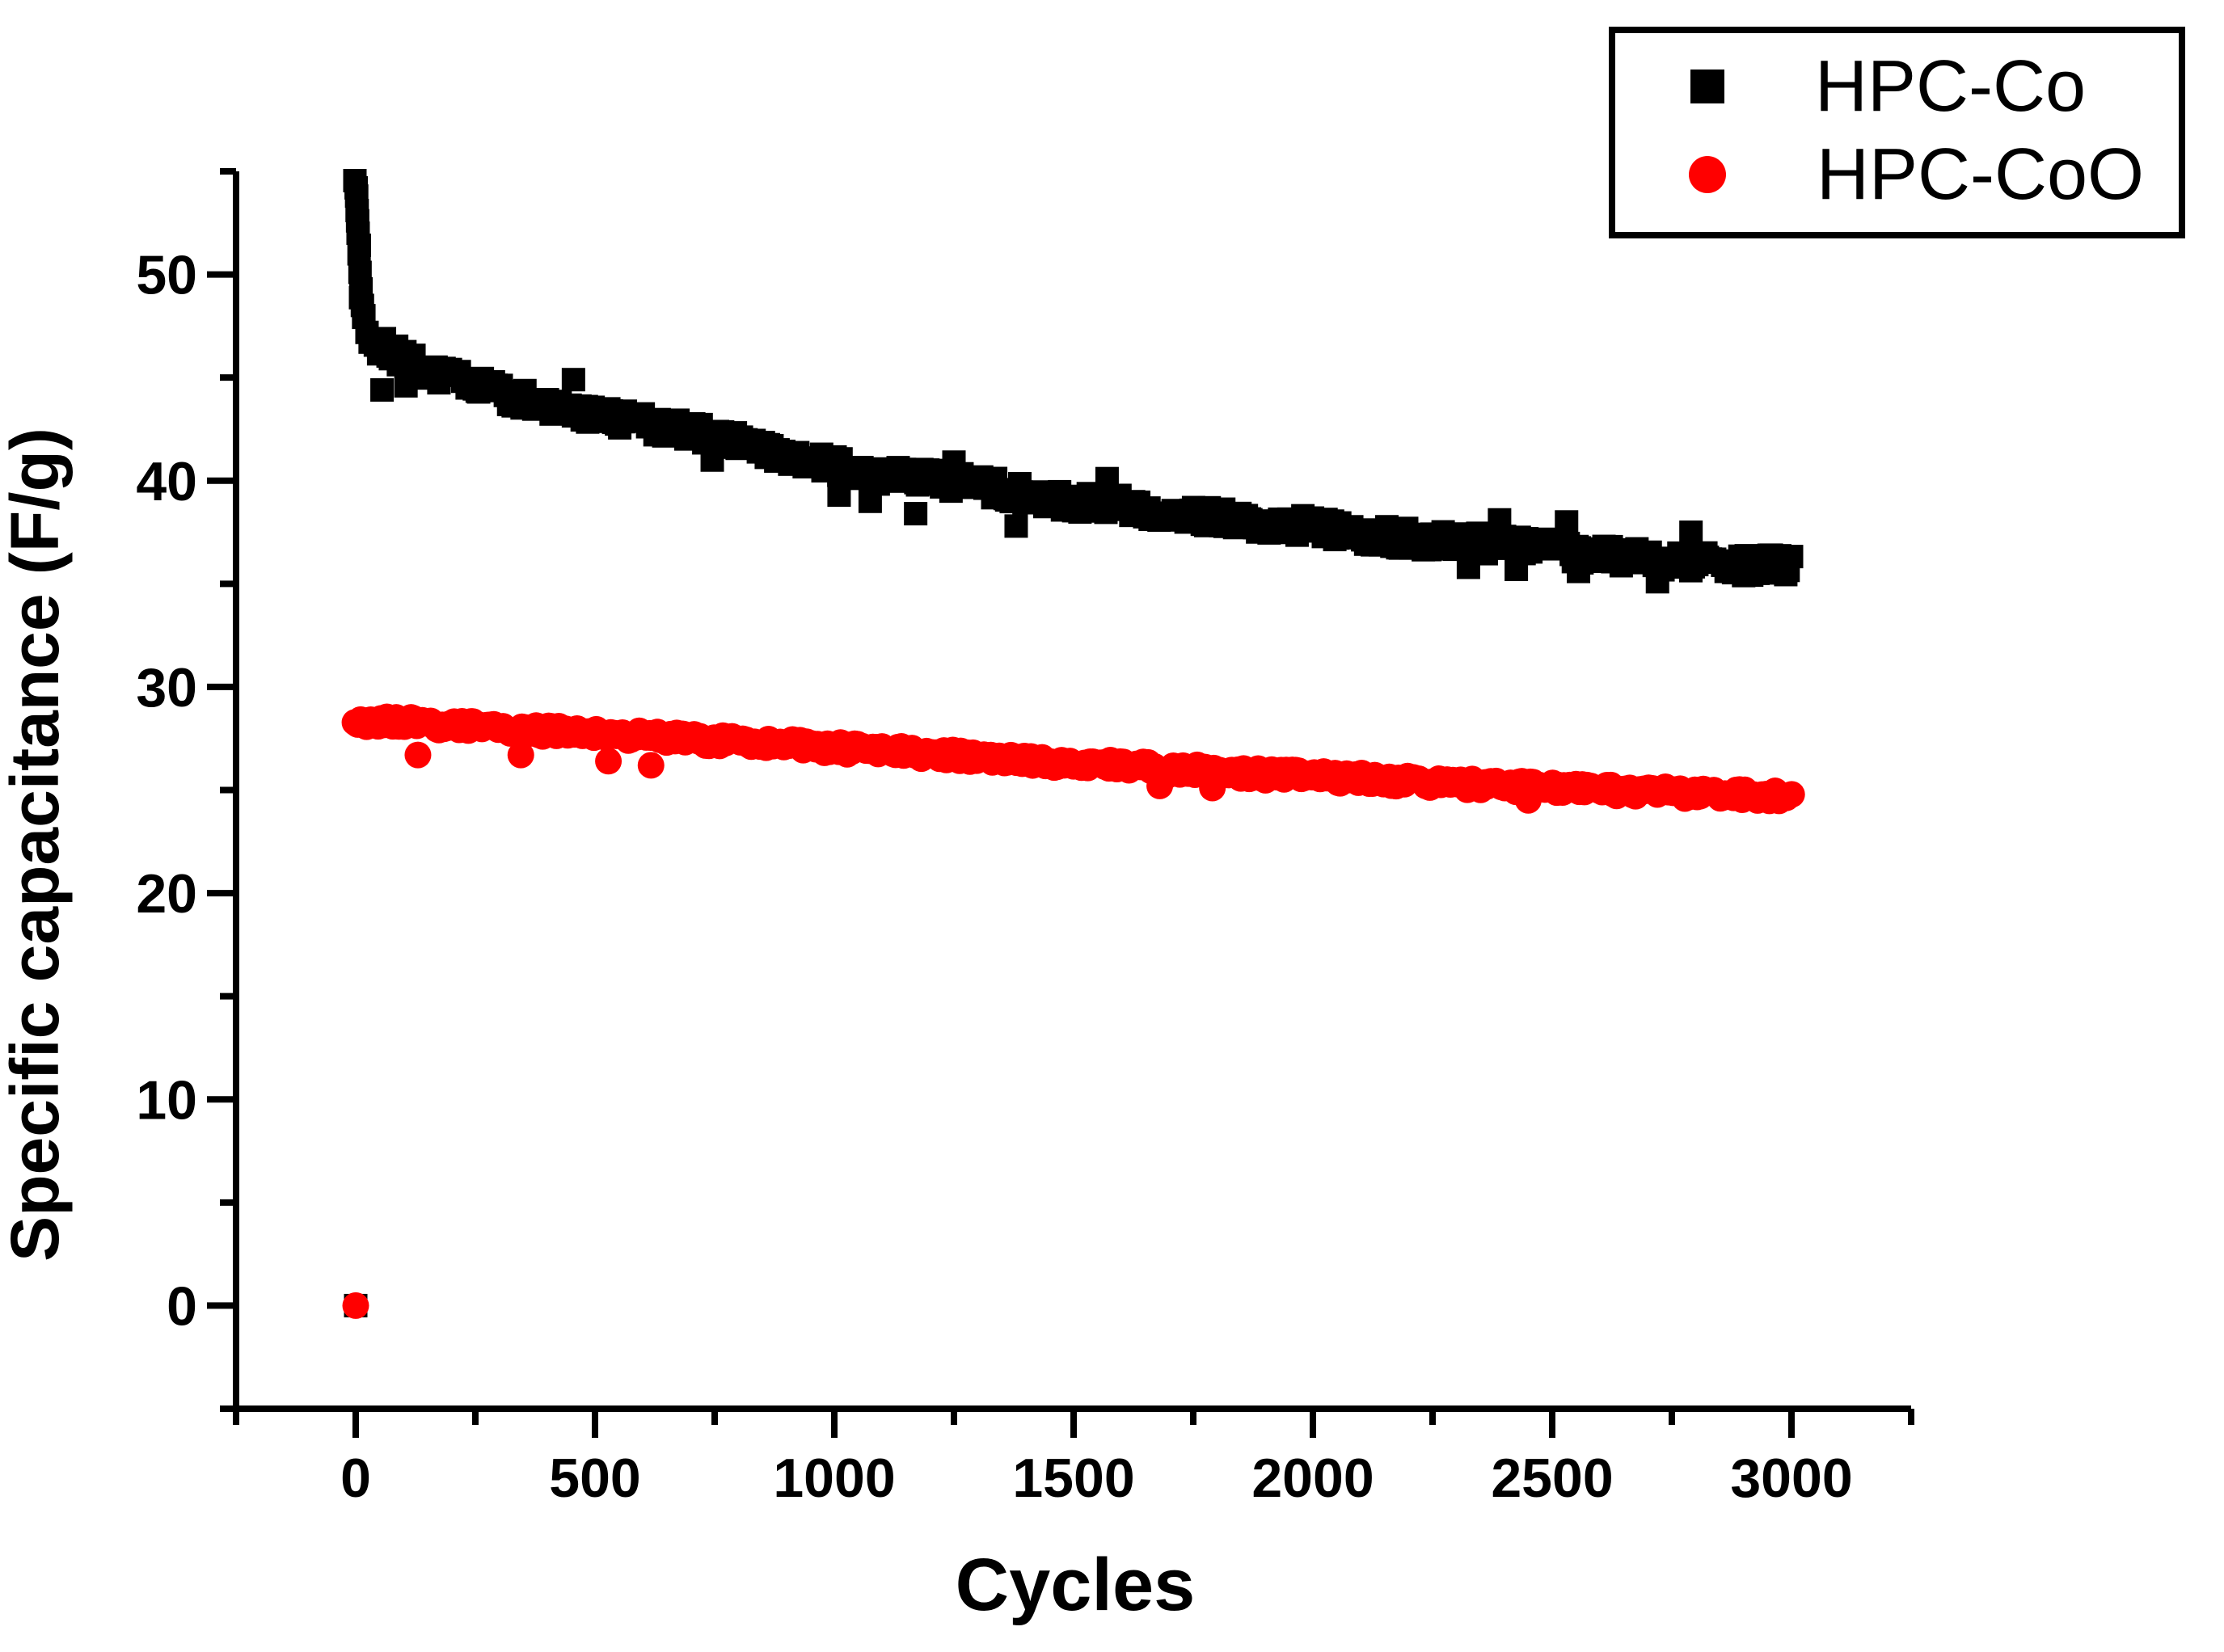  What do you see at coordinates (1073, 1479) in the screenshot?
I see `x-tick-label: 1500` at bounding box center [1073, 1479].